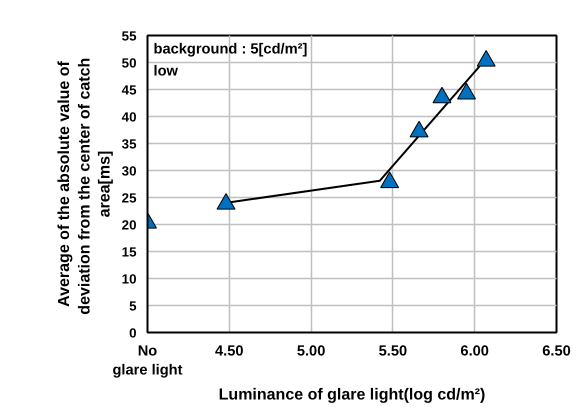  What do you see at coordinates (130, 252) in the screenshot?
I see `y-tick-label: 15` at bounding box center [130, 252].